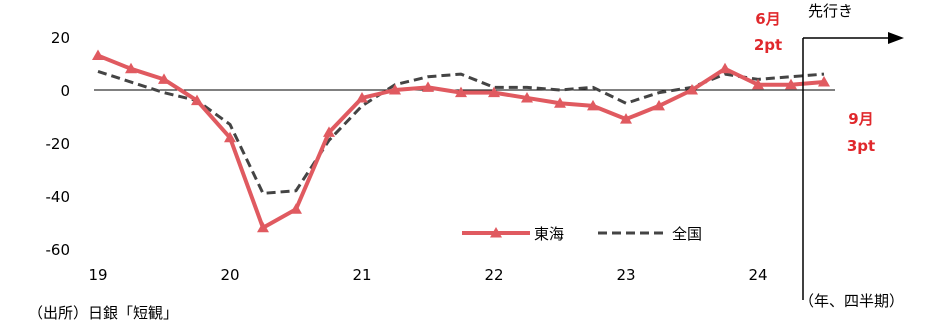  Describe the element at coordinates (493, 275) in the screenshot. I see `x-tick-label: 22` at that location.